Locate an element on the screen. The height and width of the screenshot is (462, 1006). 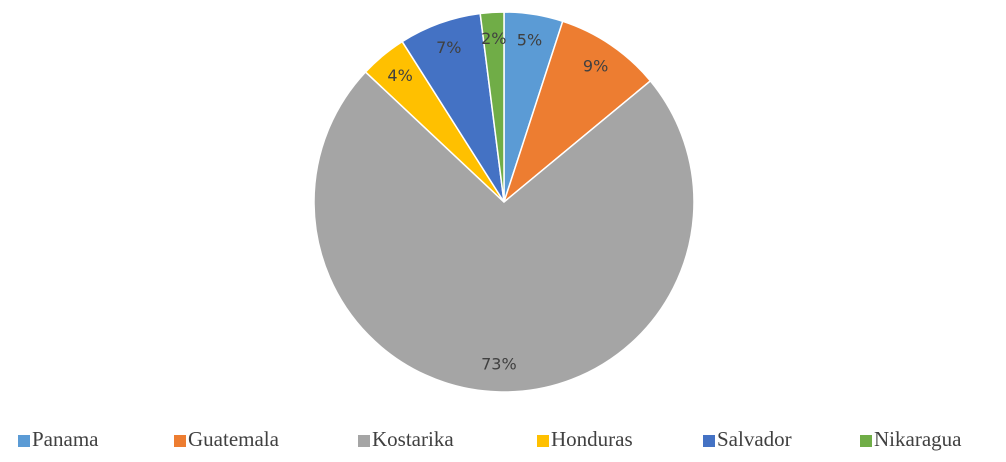
data-label: 2% is located at coordinates (493, 38).